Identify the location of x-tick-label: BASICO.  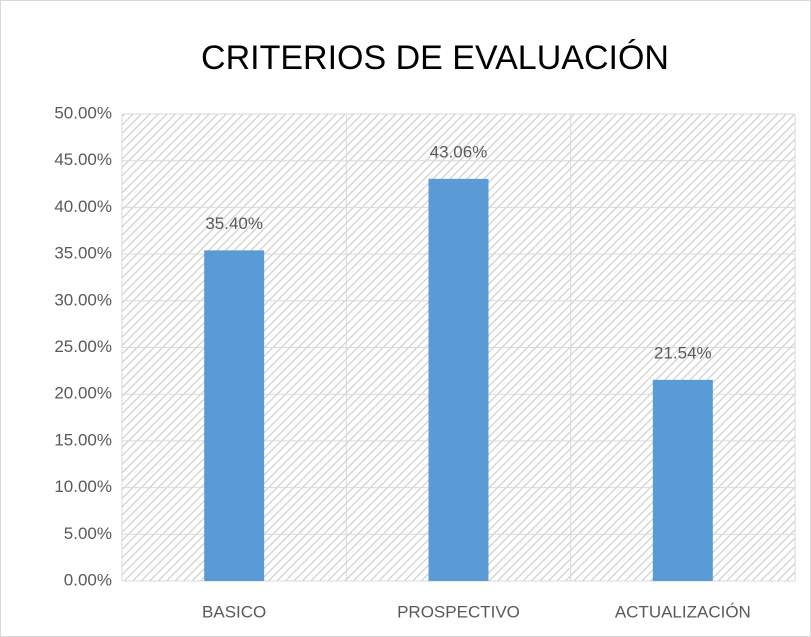
(234, 611).